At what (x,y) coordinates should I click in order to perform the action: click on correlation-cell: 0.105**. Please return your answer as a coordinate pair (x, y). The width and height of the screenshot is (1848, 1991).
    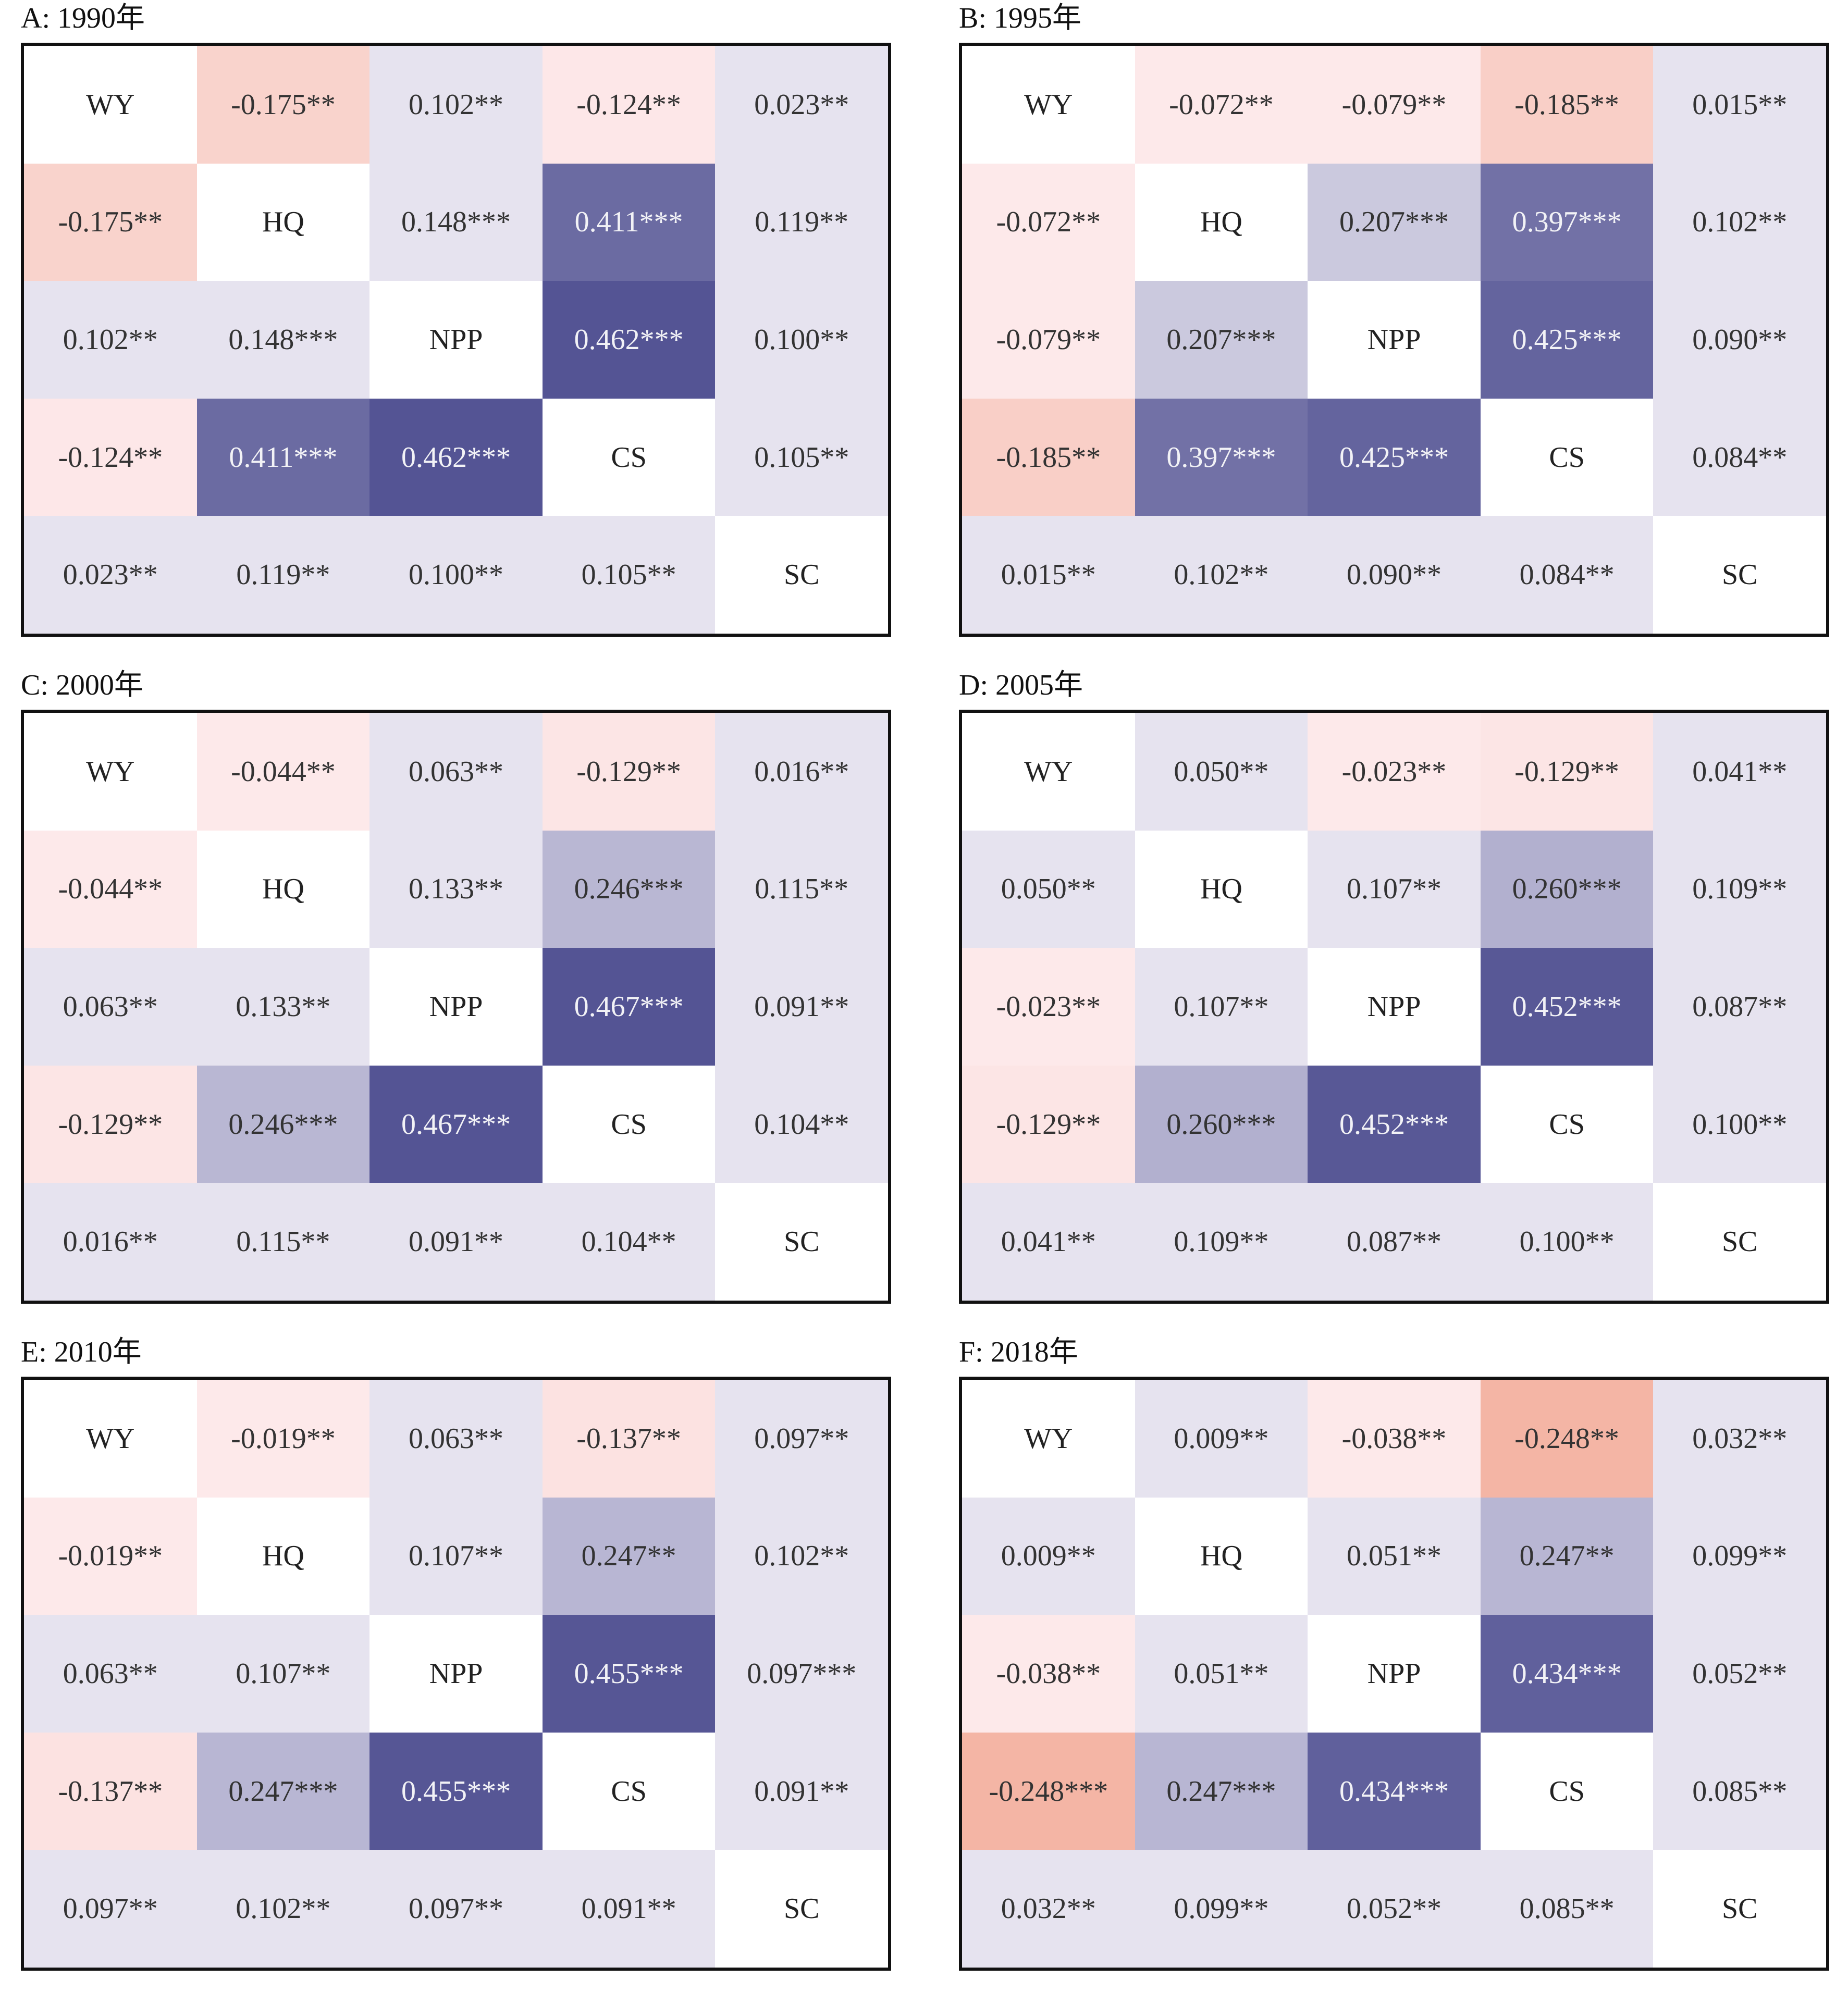
    Looking at the image, I should click on (801, 457).